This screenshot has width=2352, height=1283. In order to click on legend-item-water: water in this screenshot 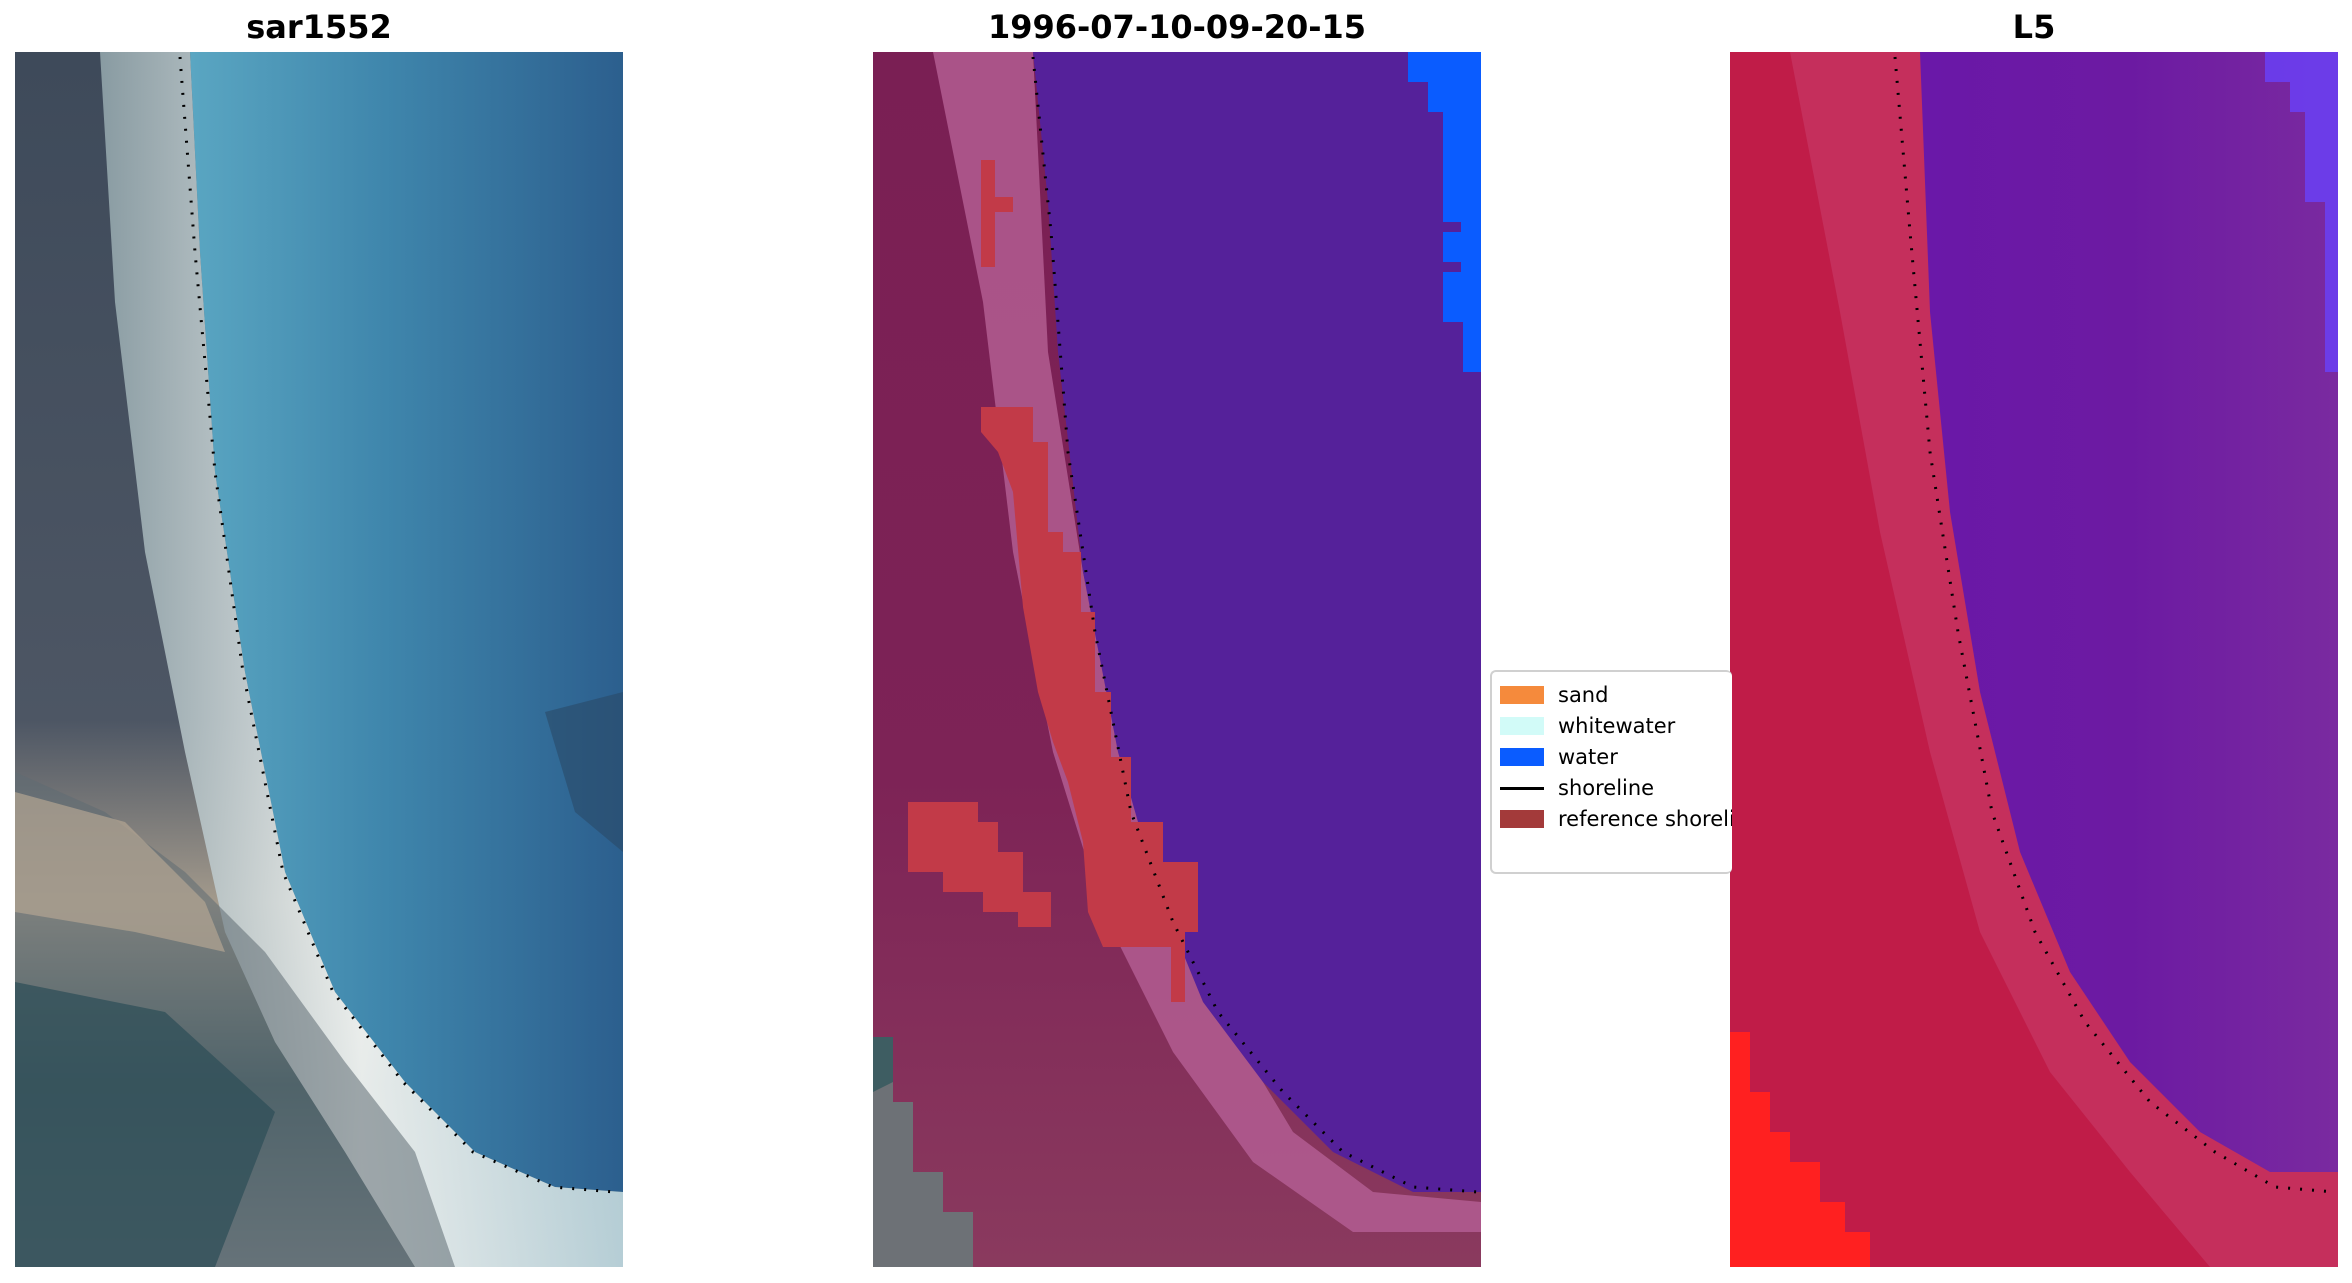, I will do `click(1559, 757)`.